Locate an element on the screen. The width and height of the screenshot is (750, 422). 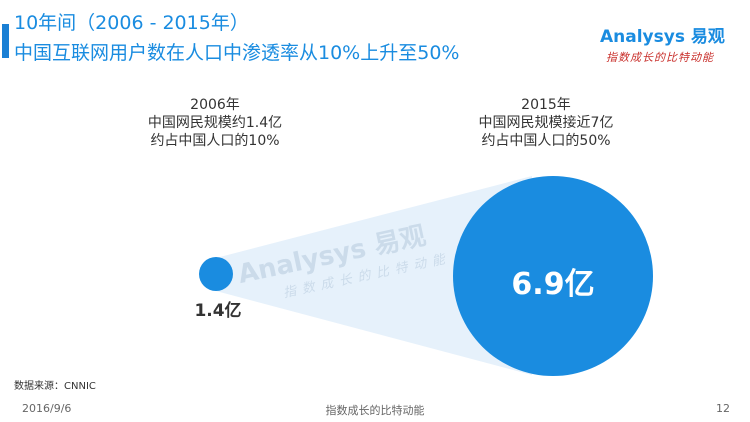
logo-wordmark: Analysys 易观 is located at coordinates (662, 37).